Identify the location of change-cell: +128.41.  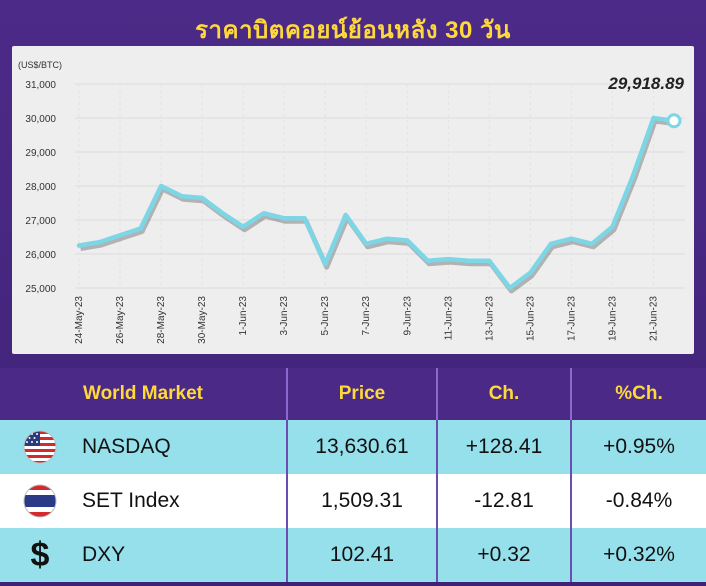
(504, 447).